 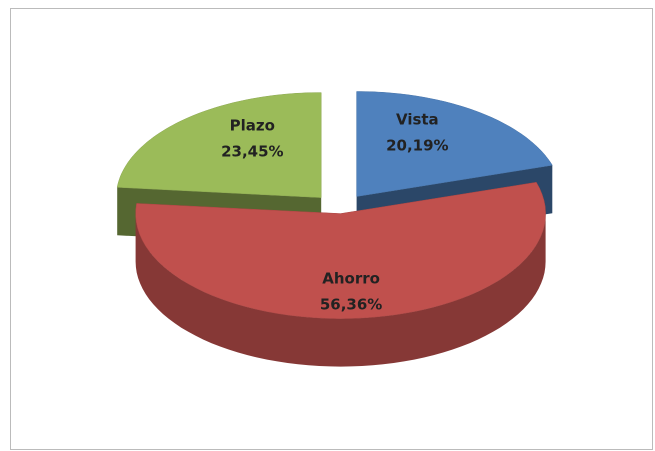 What do you see at coordinates (252, 152) in the screenshot?
I see `slice-value-label: 23,45%` at bounding box center [252, 152].